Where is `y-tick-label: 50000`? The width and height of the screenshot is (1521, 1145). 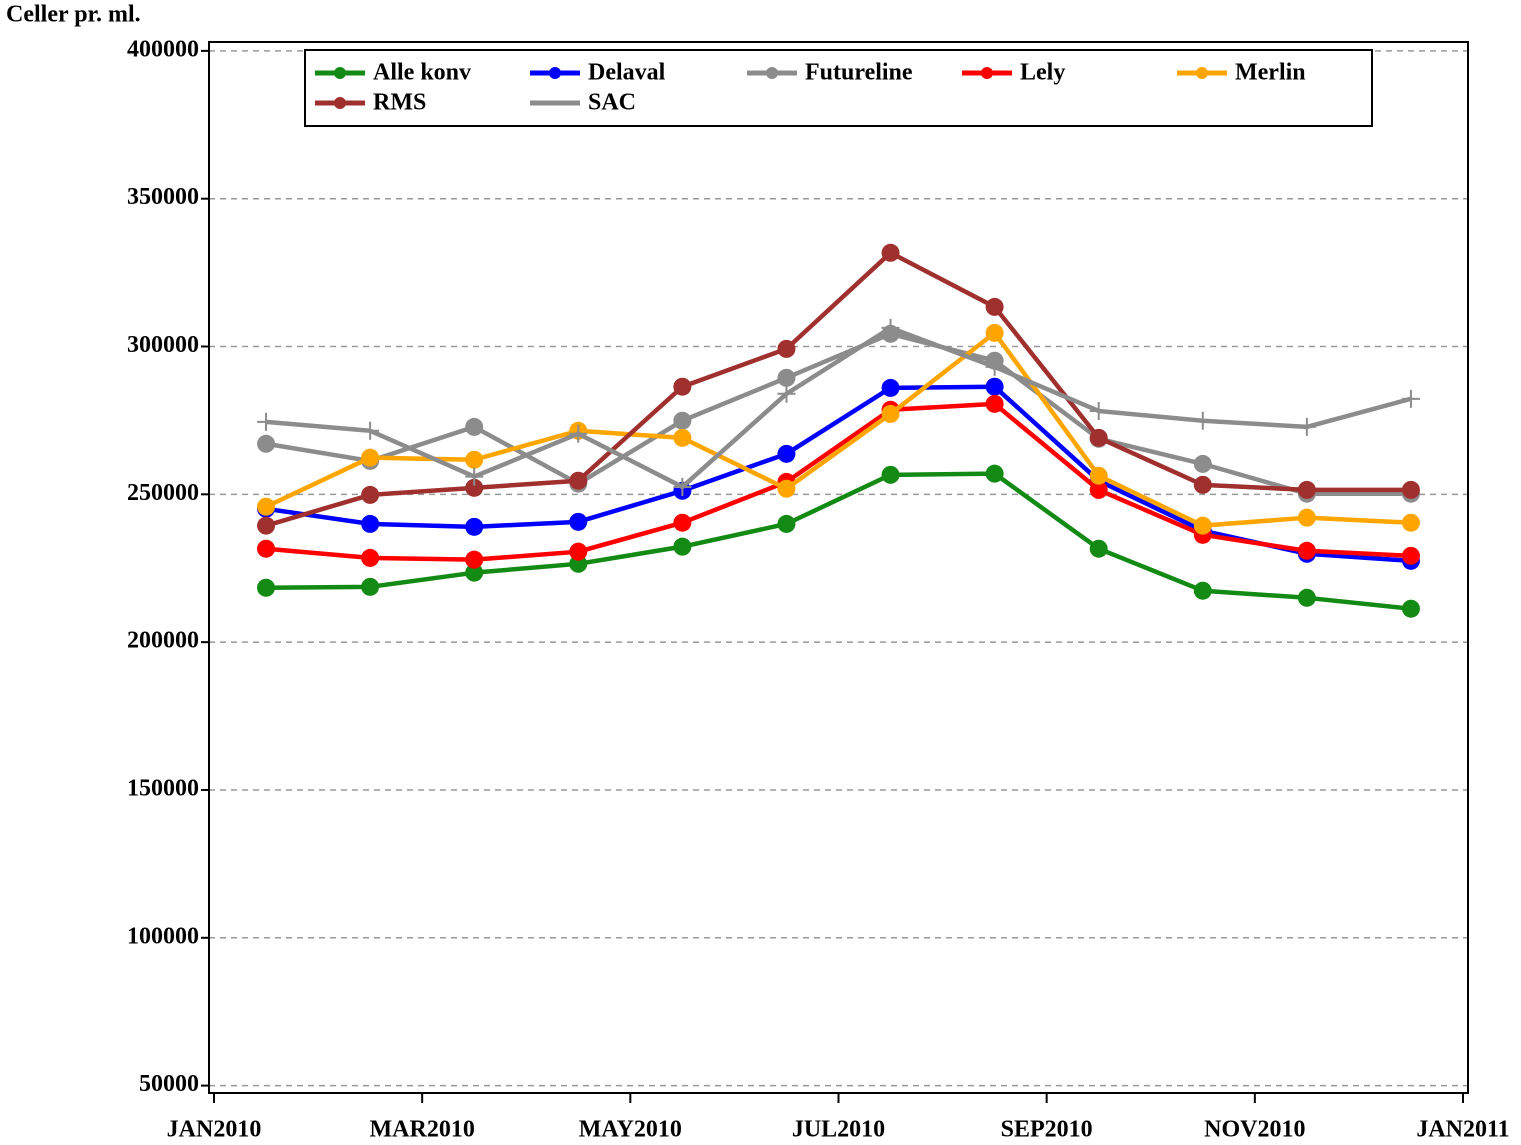 y-tick-label: 50000 is located at coordinates (169, 1084).